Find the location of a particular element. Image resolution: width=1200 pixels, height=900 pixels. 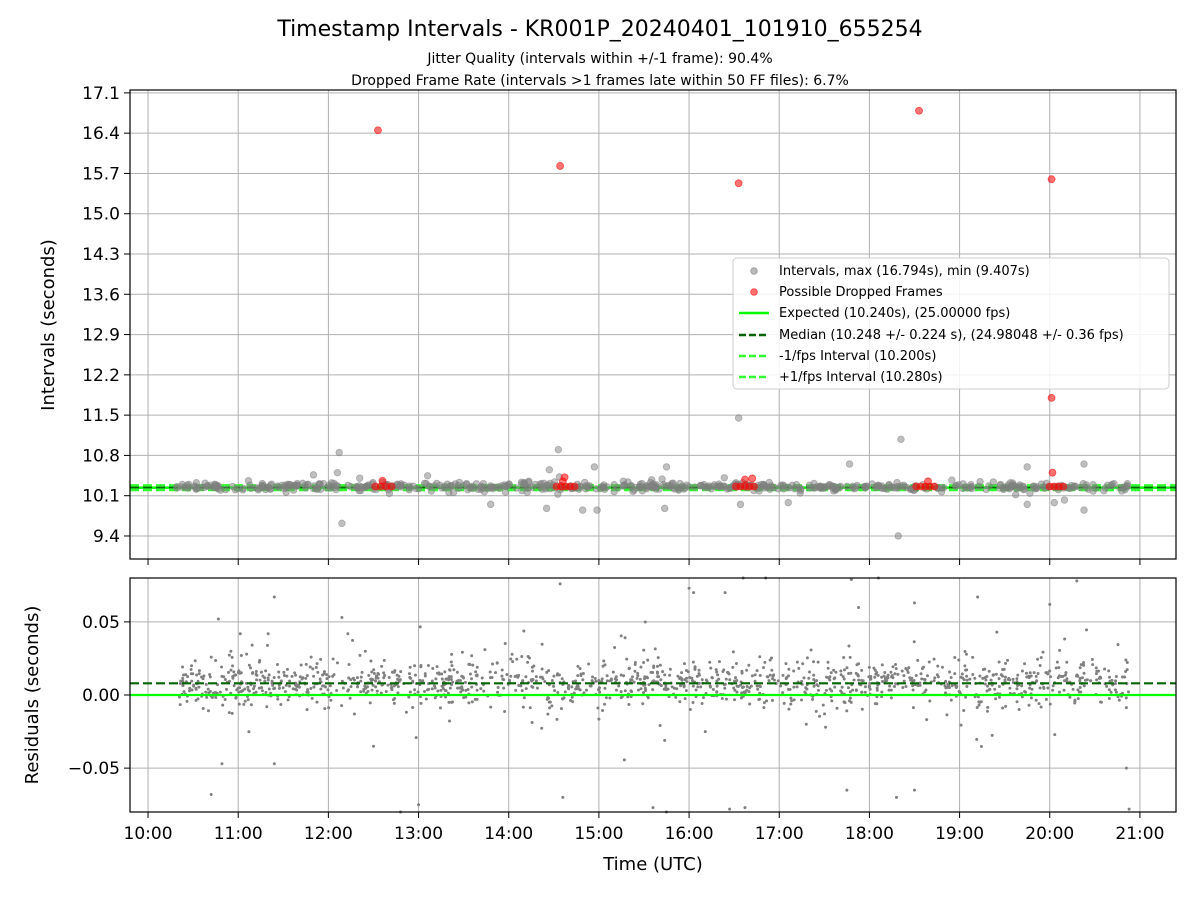

x-axis-label: Time (UTC) is located at coordinates (652, 864).